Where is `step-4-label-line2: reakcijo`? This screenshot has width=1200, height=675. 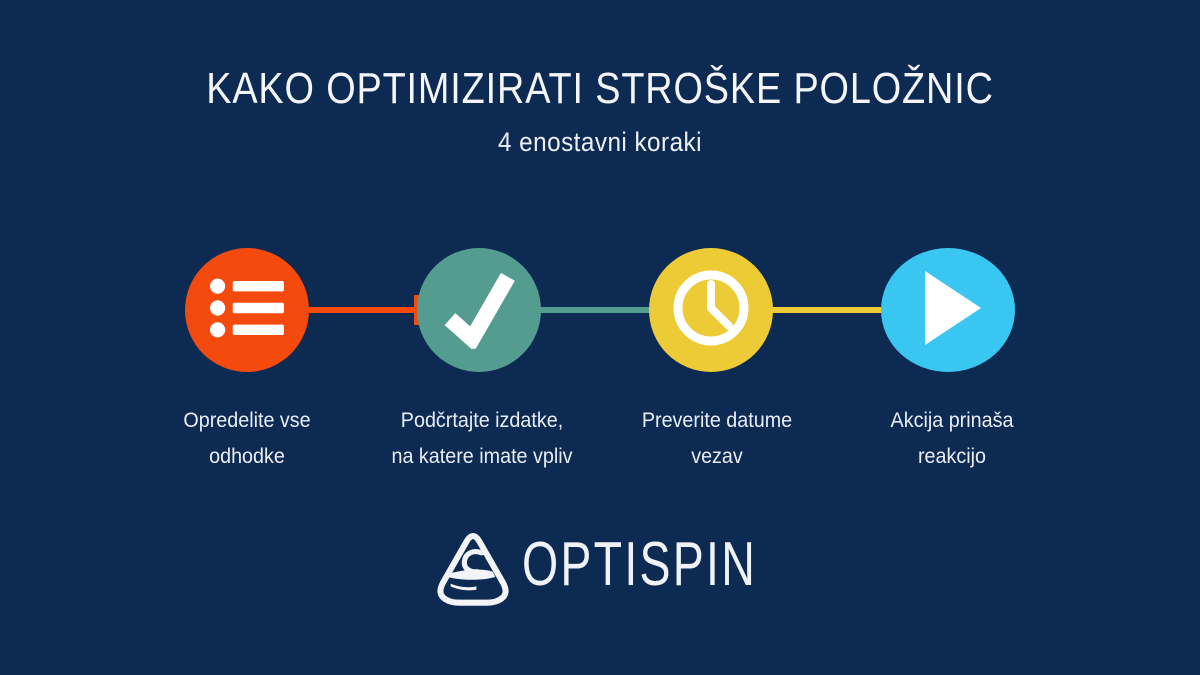 step-4-label-line2: reakcijo is located at coordinates (952, 456).